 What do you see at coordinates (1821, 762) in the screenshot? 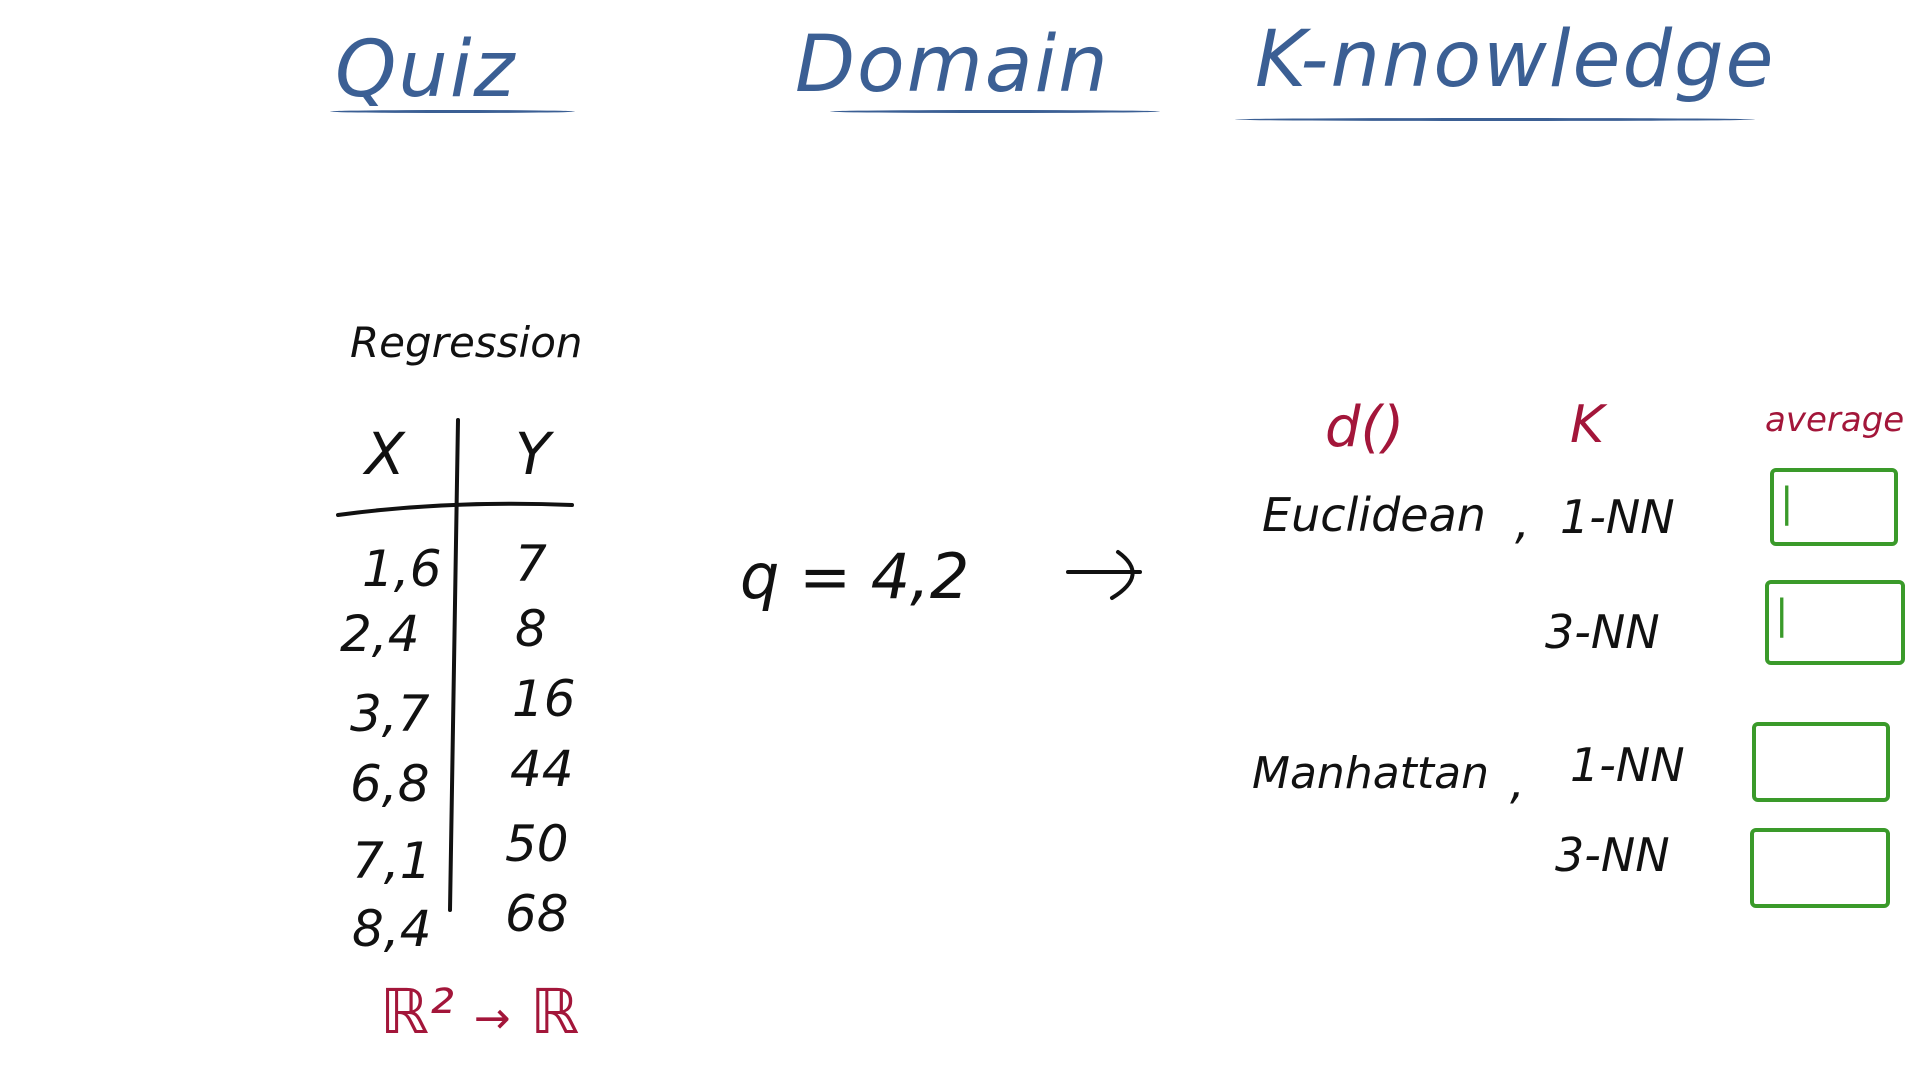
I see `manhattan-1nn-average-input` at bounding box center [1821, 762].